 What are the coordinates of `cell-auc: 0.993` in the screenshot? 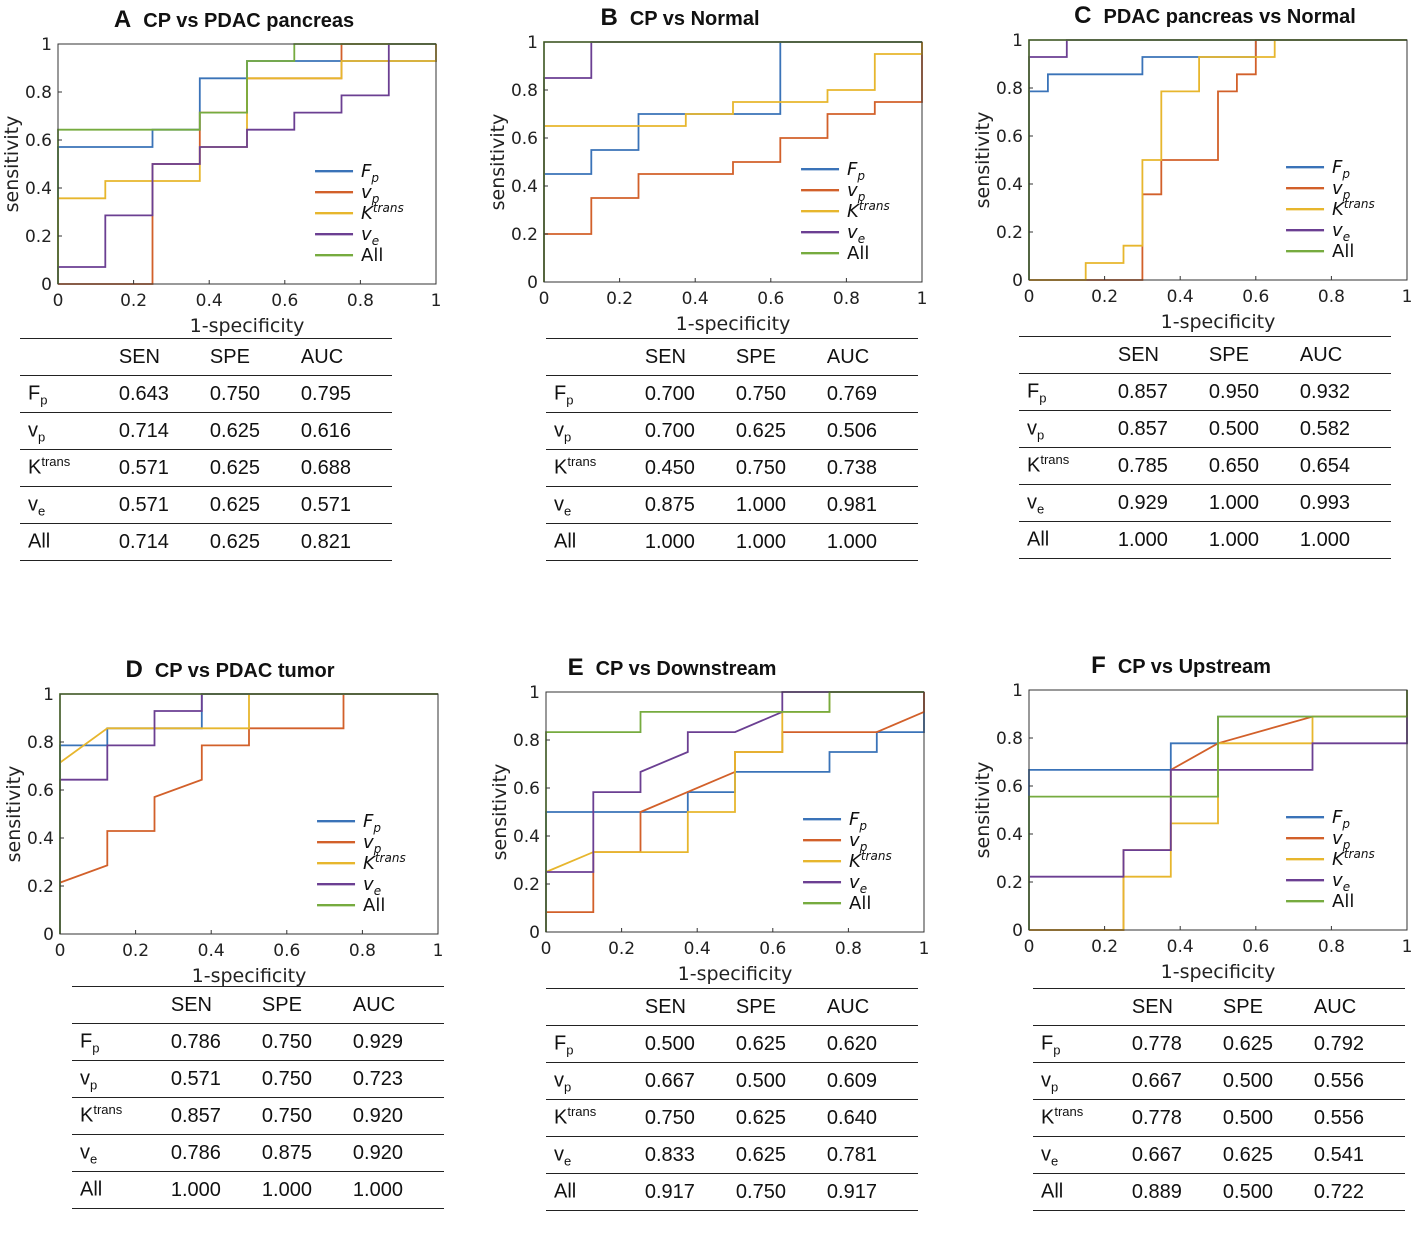 It's located at (1345, 503).